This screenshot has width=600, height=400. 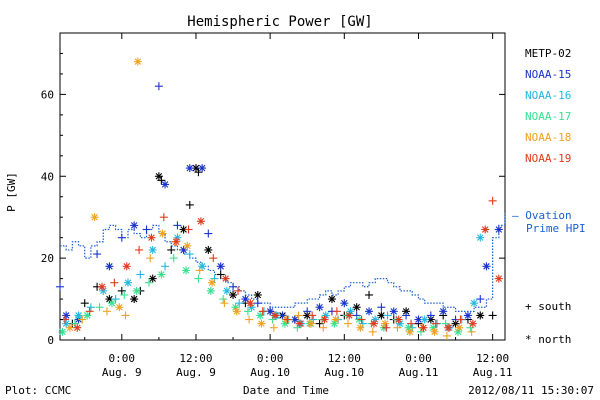 What do you see at coordinates (47, 258) in the screenshot?
I see `y-tick-label: 20` at bounding box center [47, 258].